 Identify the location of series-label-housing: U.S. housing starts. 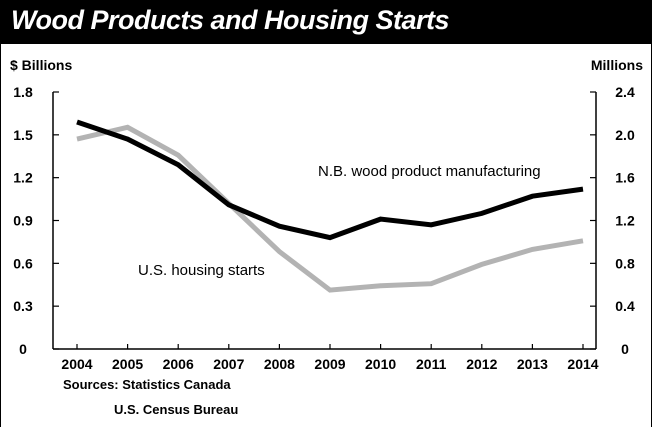
(201, 270).